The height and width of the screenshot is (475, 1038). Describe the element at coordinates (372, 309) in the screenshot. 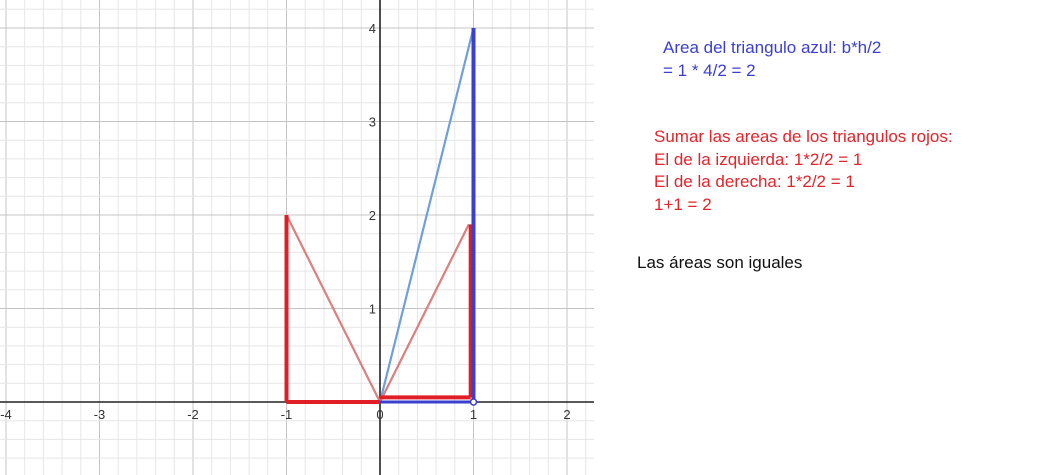

I see `y-tick-label: 1` at that location.